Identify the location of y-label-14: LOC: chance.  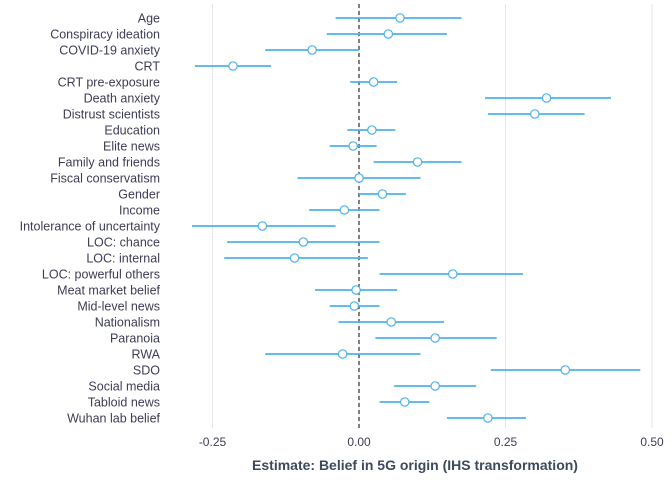
(123, 243).